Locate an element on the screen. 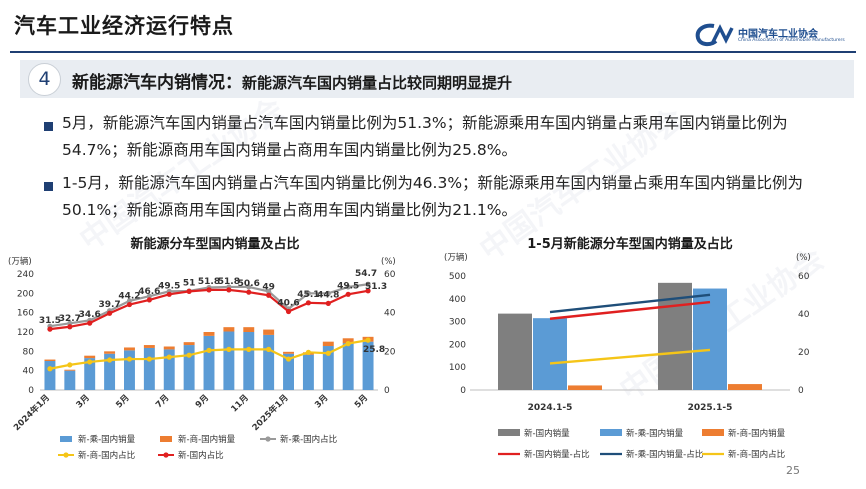 Image resolution: width=866 pixels, height=489 pixels. data-label: 32.7 is located at coordinates (70, 319).